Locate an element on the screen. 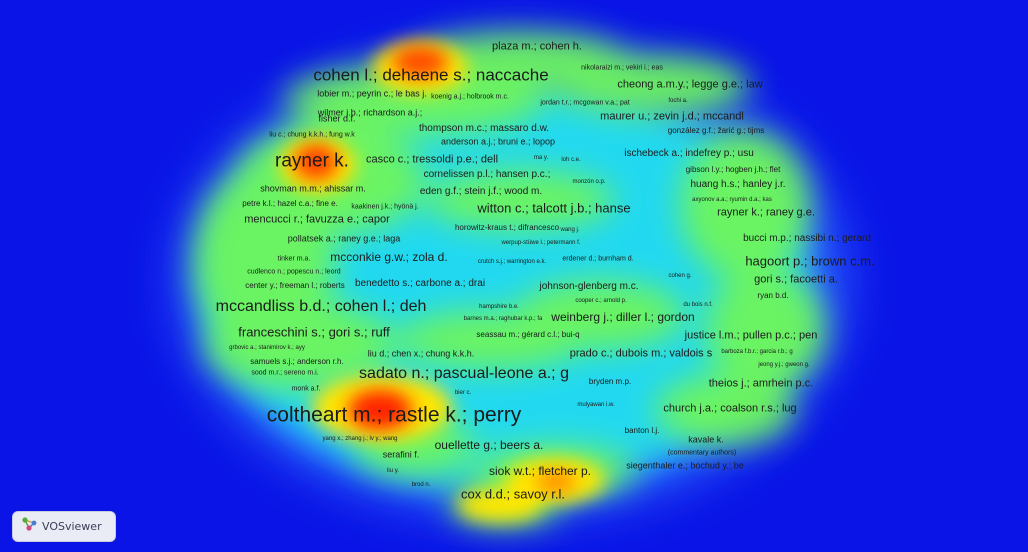 This screenshot has width=1028, height=552. node-label: nikolaraizi m.; vekiri i.; eas is located at coordinates (622, 68).